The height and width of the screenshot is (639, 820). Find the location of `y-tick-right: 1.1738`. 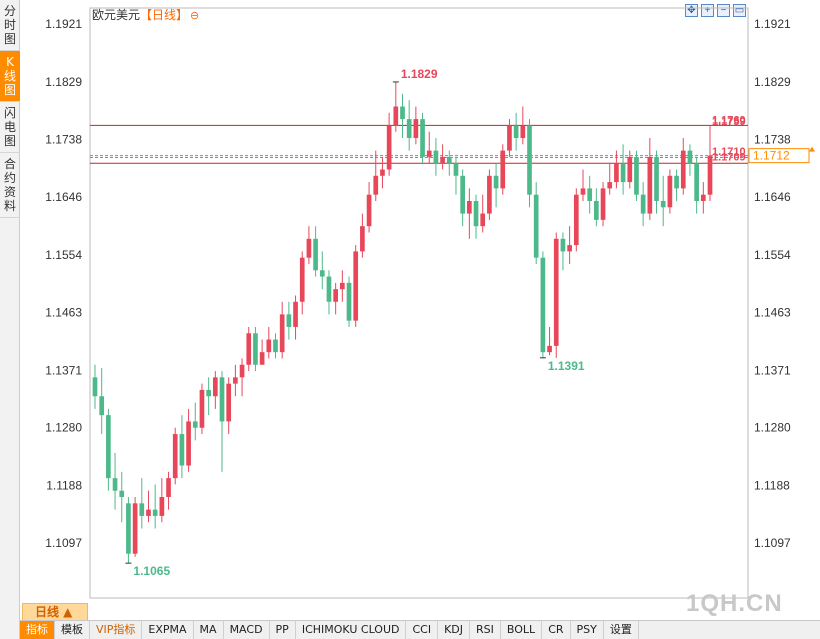

y-tick-right: 1.1738 is located at coordinates (772, 139).